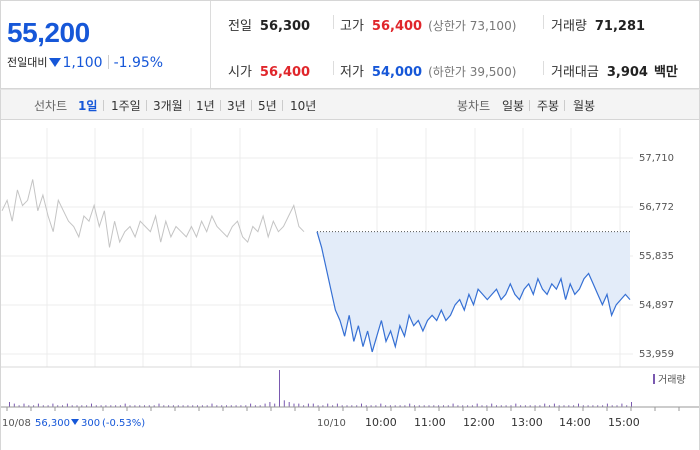  What do you see at coordinates (474, 106) in the screenshot?
I see `candle-chart-label: 봉차트` at bounding box center [474, 106].